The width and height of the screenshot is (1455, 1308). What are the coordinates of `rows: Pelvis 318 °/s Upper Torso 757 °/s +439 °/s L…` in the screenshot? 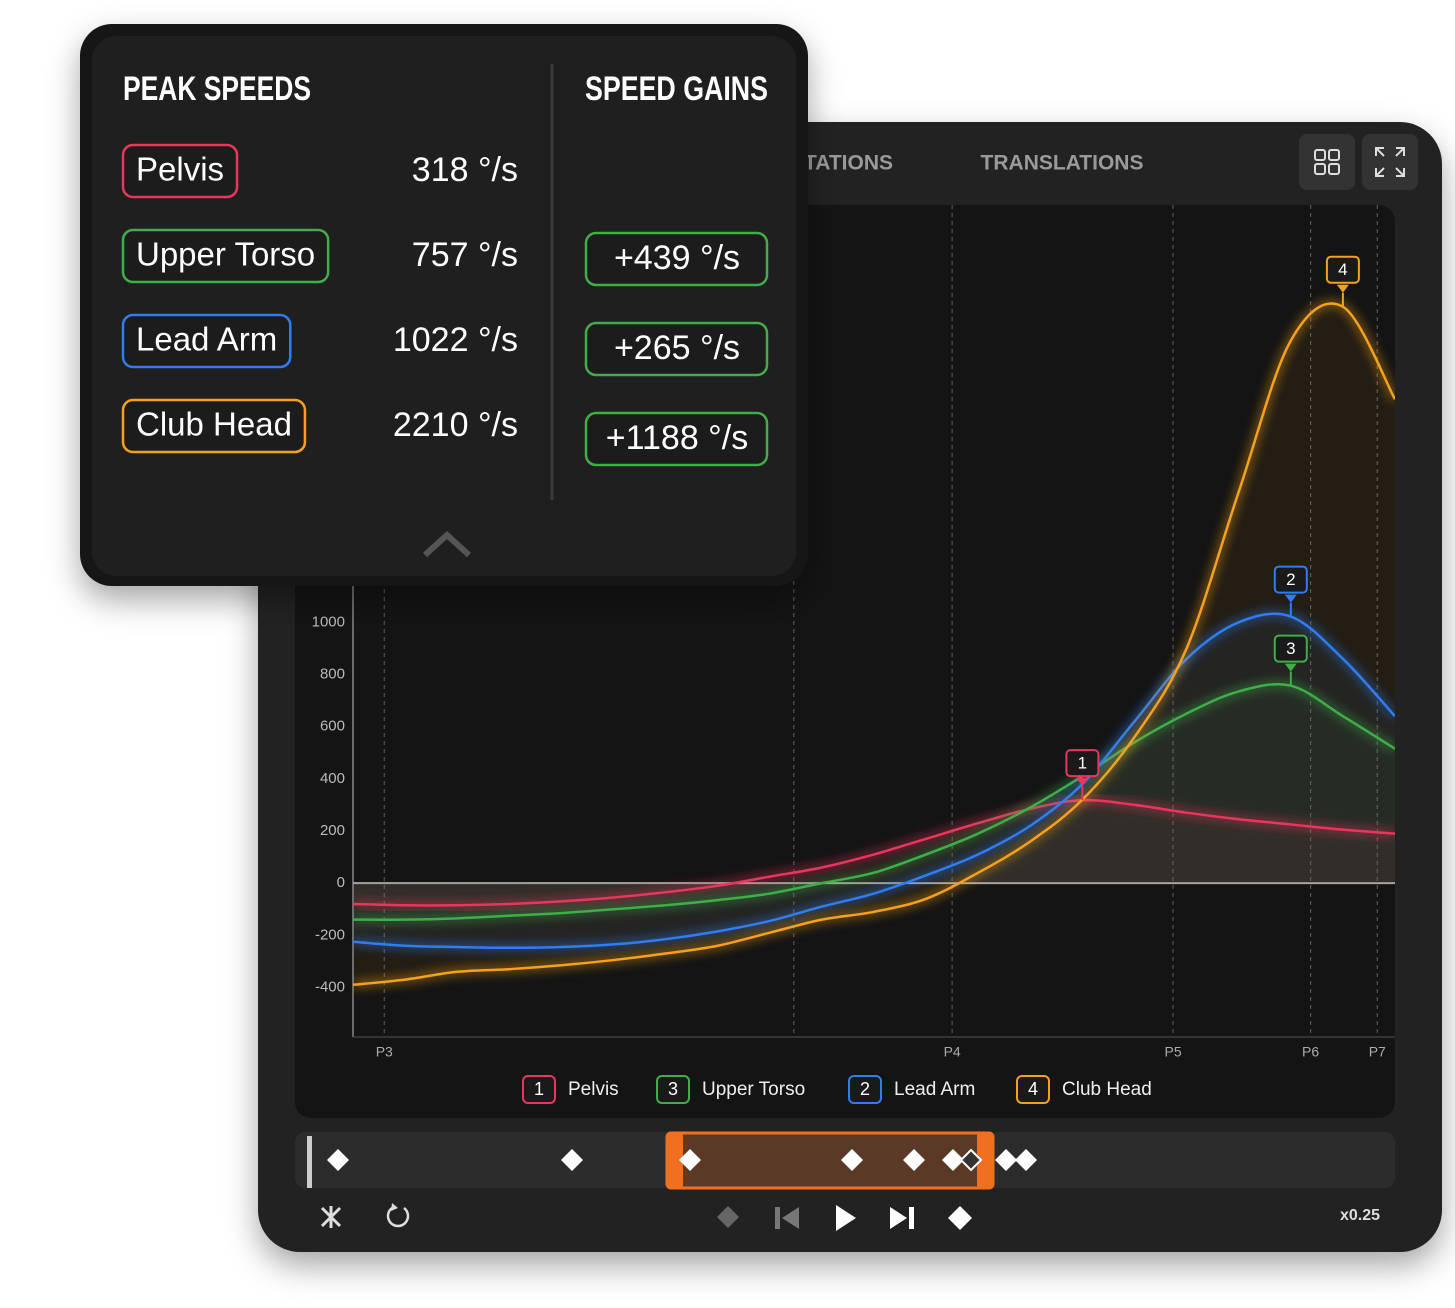 It's located at (445, 305).